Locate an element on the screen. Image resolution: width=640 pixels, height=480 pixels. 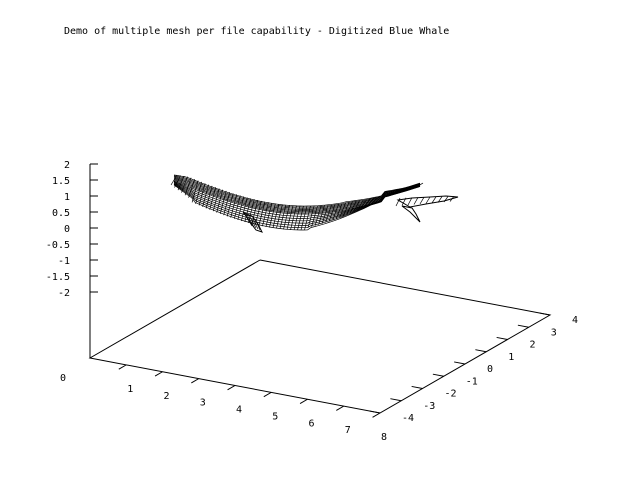
z-tick-label: -2 is located at coordinates (64, 293).